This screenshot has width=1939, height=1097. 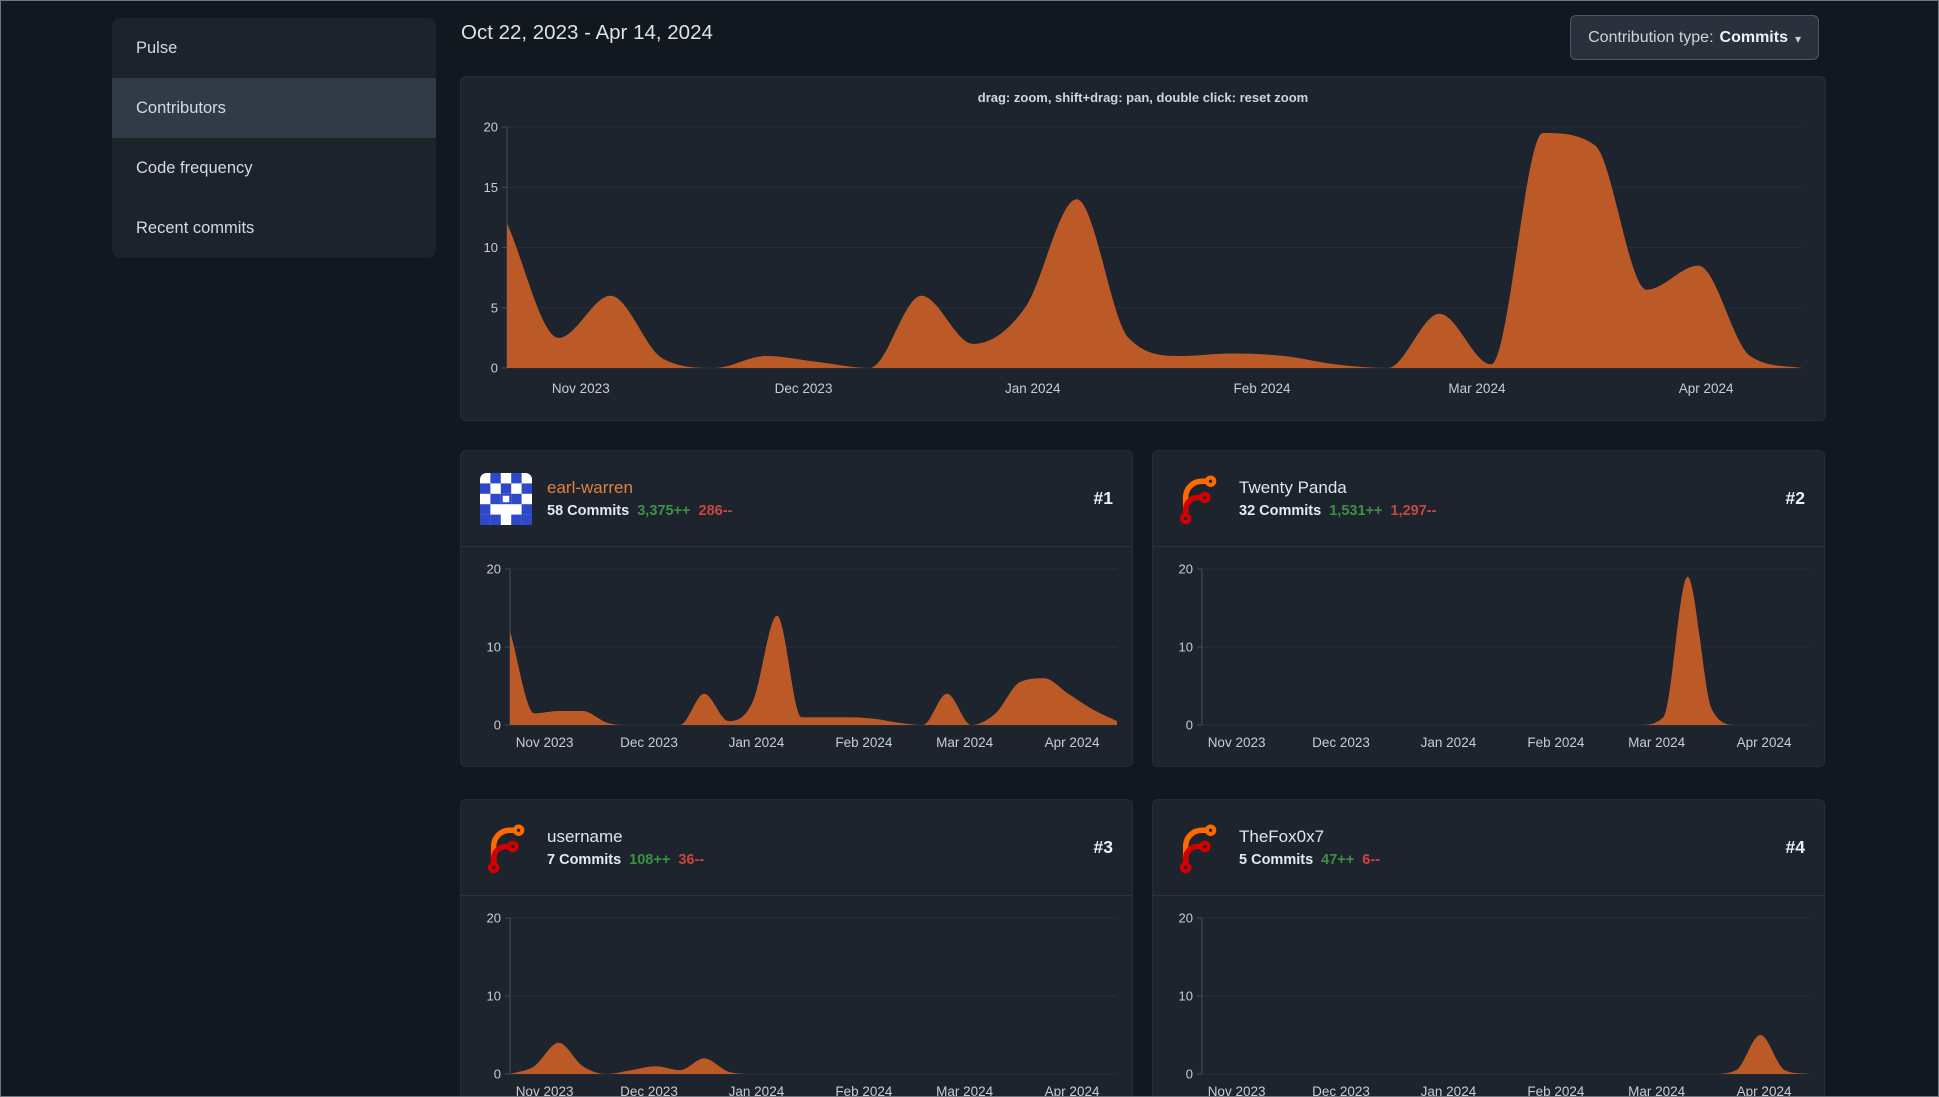 What do you see at coordinates (1371, 860) in the screenshot?
I see `deletions-count: 6--` at bounding box center [1371, 860].